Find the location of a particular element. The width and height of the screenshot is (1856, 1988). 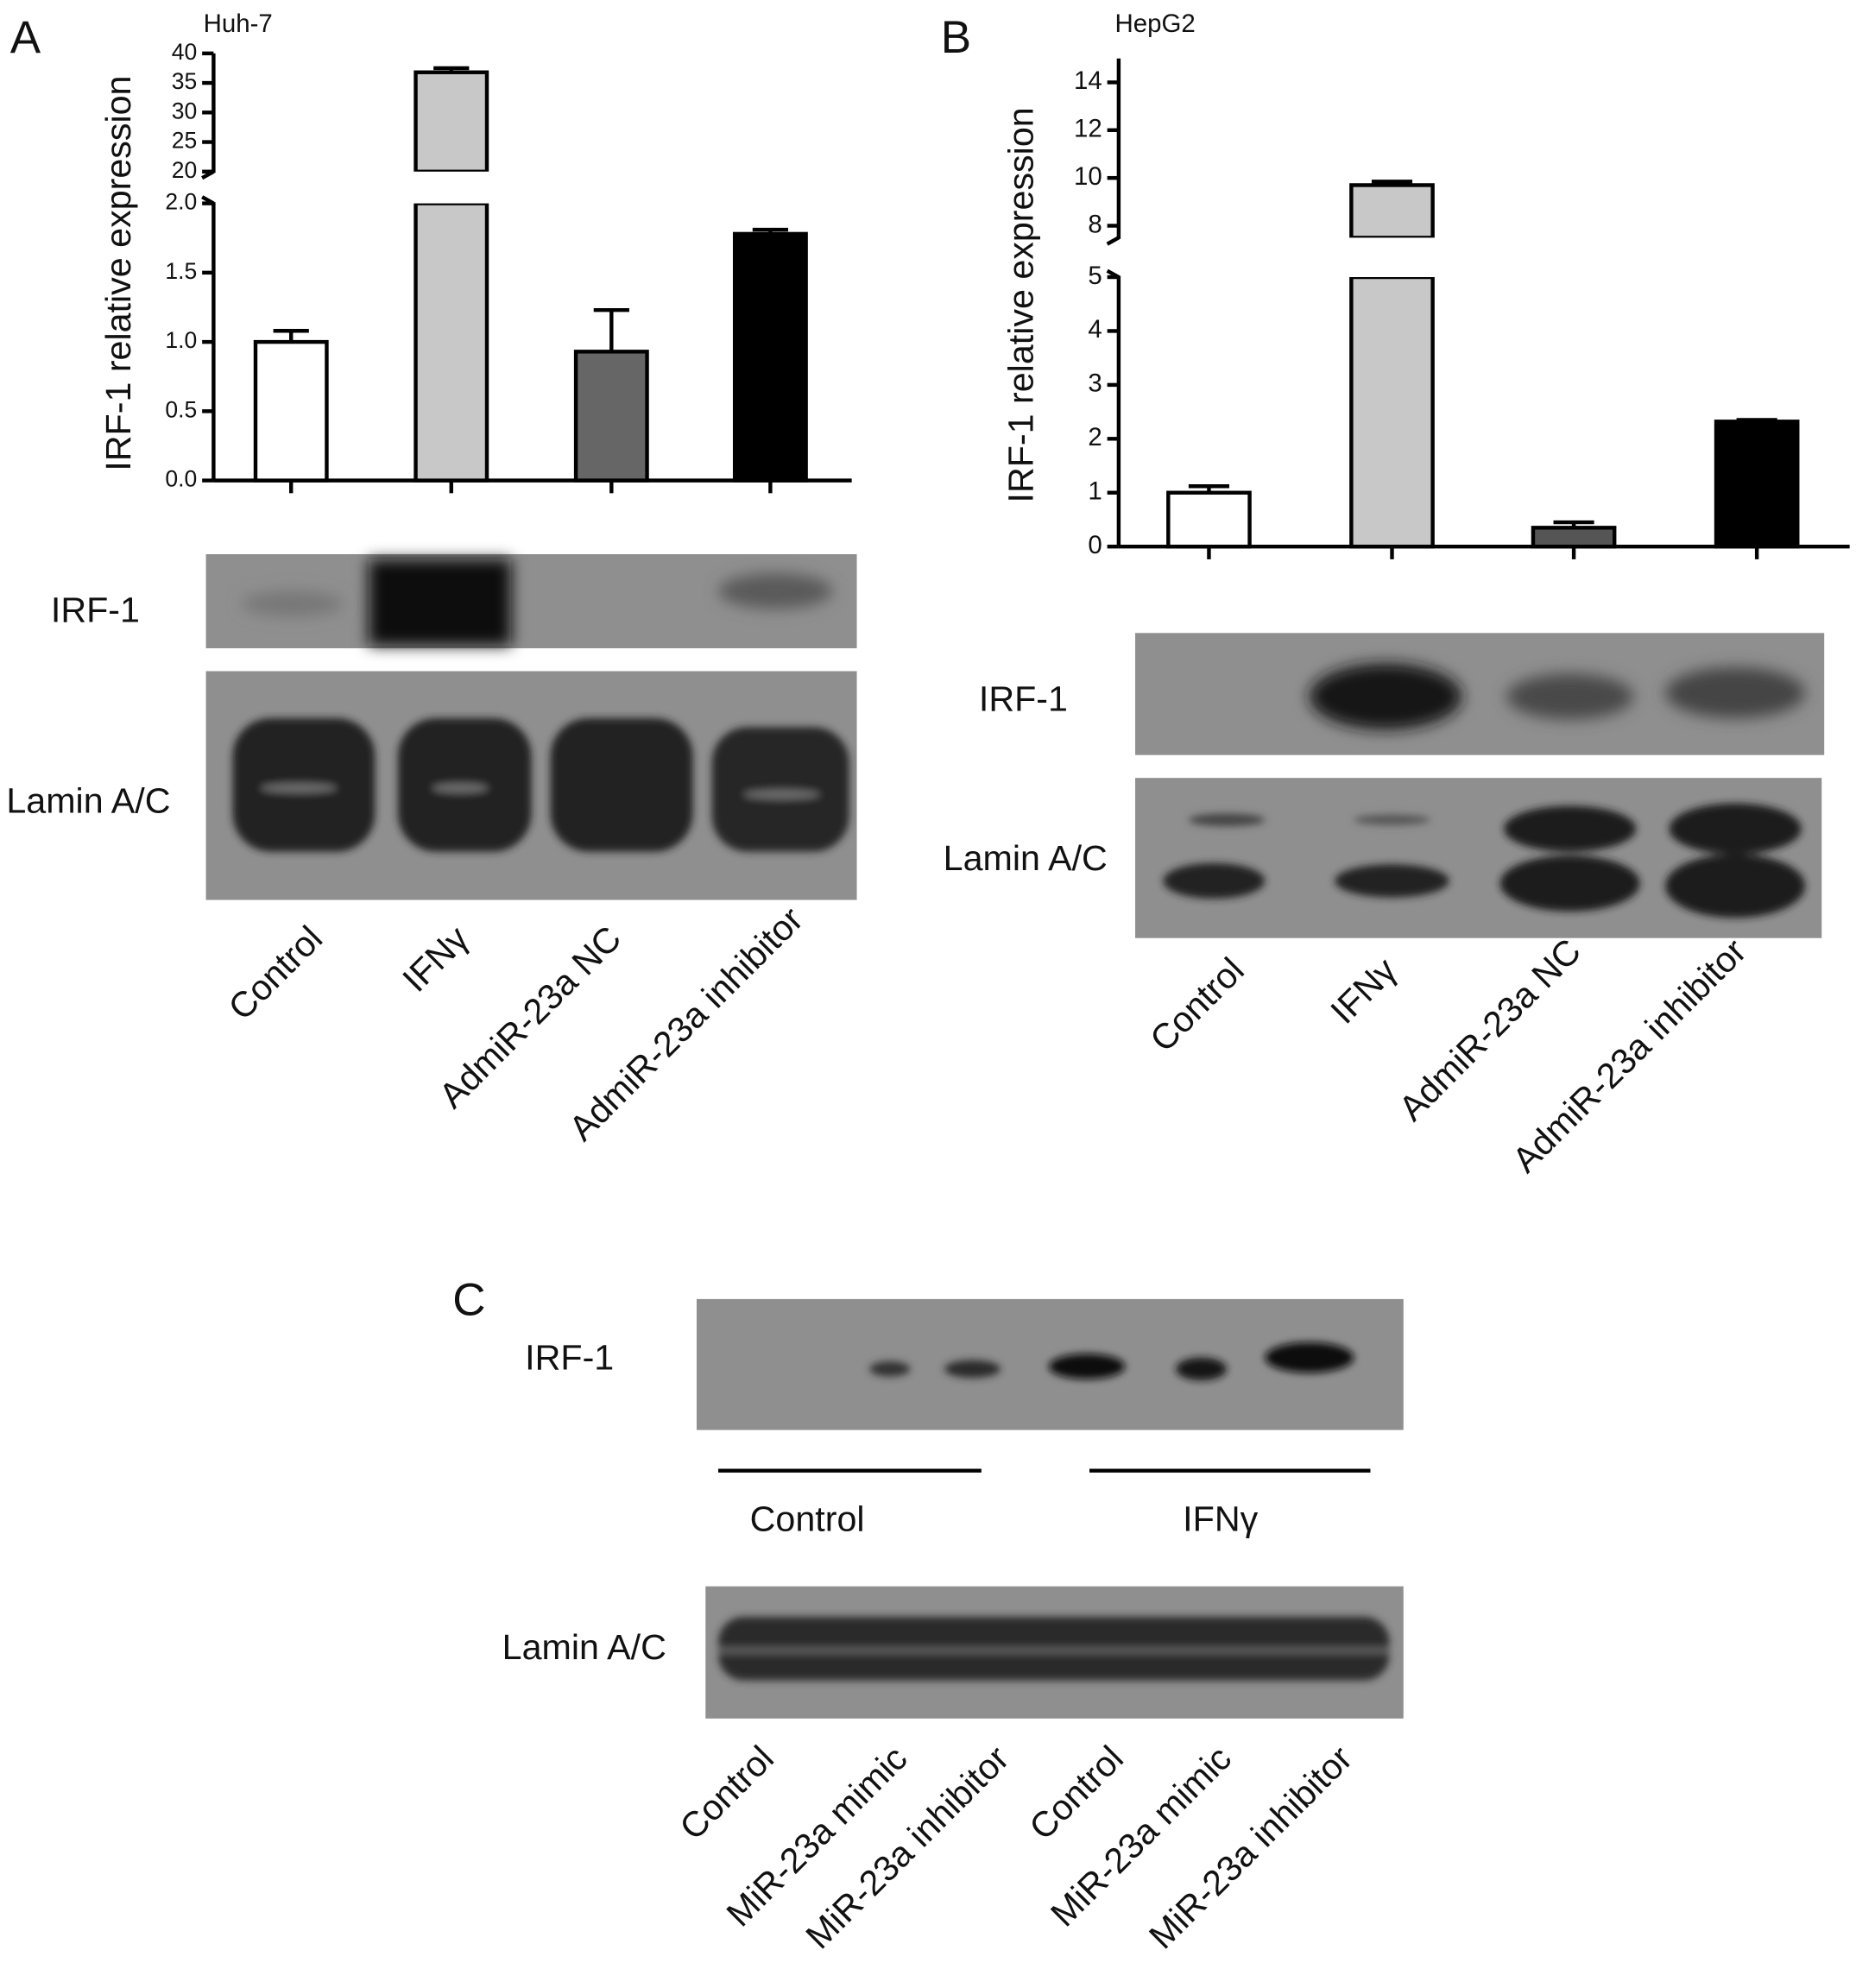

y-tick-label: 10 is located at coordinates (1088, 176).